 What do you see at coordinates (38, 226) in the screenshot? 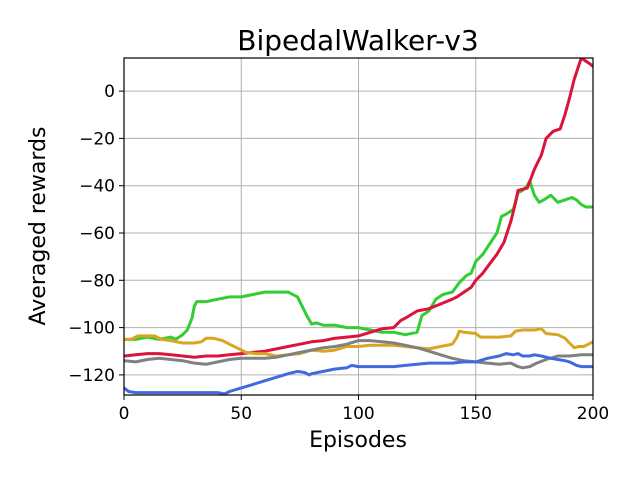
I see `y-axis-label: Averaged rewards` at bounding box center [38, 226].